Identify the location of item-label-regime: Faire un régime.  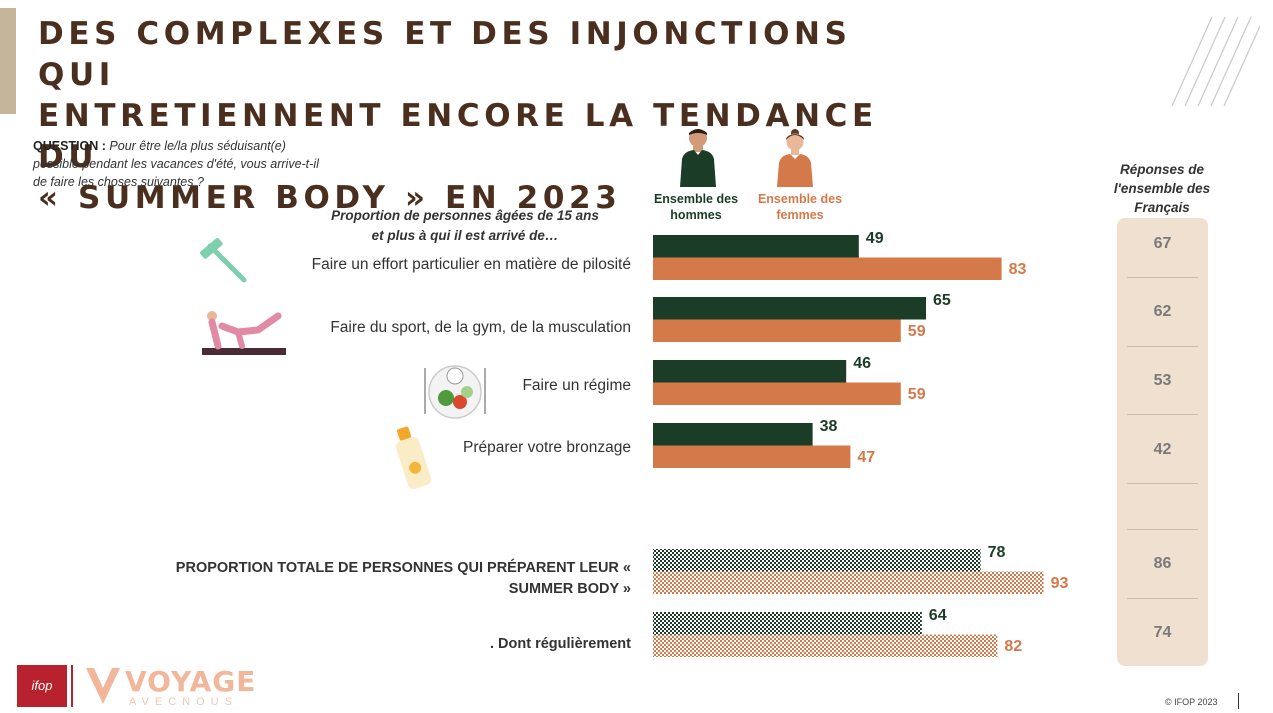
(576, 385).